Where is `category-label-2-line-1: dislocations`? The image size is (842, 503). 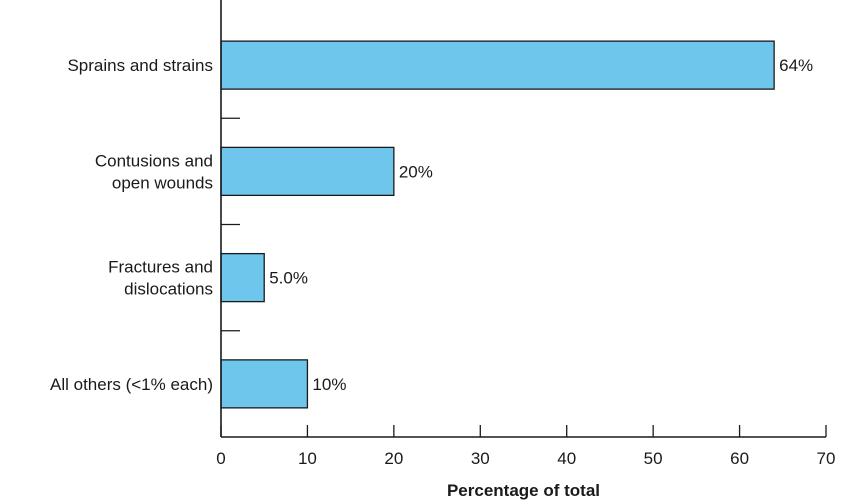 category-label-2-line-1: dislocations is located at coordinates (168, 289).